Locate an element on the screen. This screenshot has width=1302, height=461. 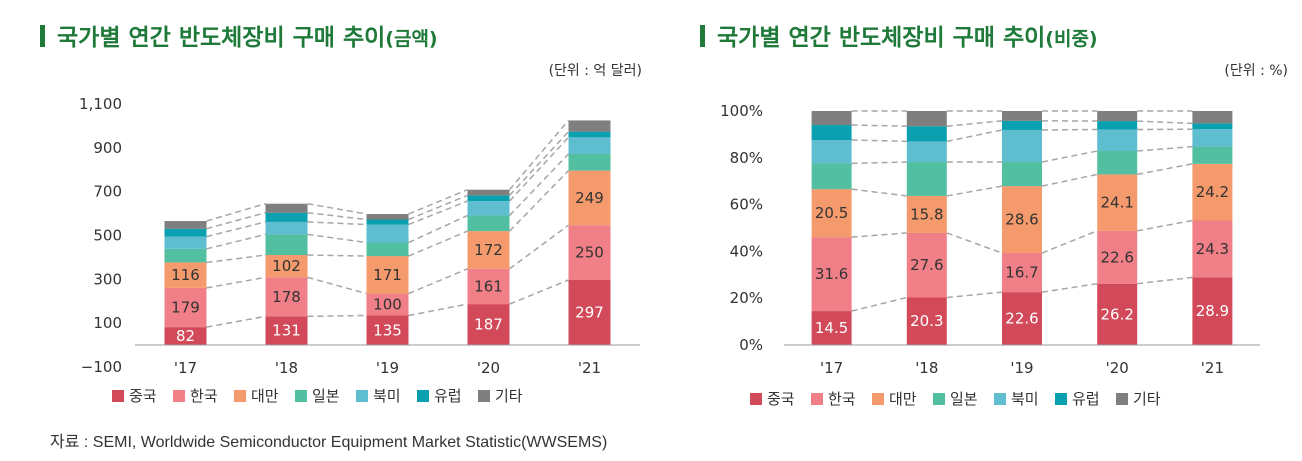
data-label: 27.6 is located at coordinates (926, 265).